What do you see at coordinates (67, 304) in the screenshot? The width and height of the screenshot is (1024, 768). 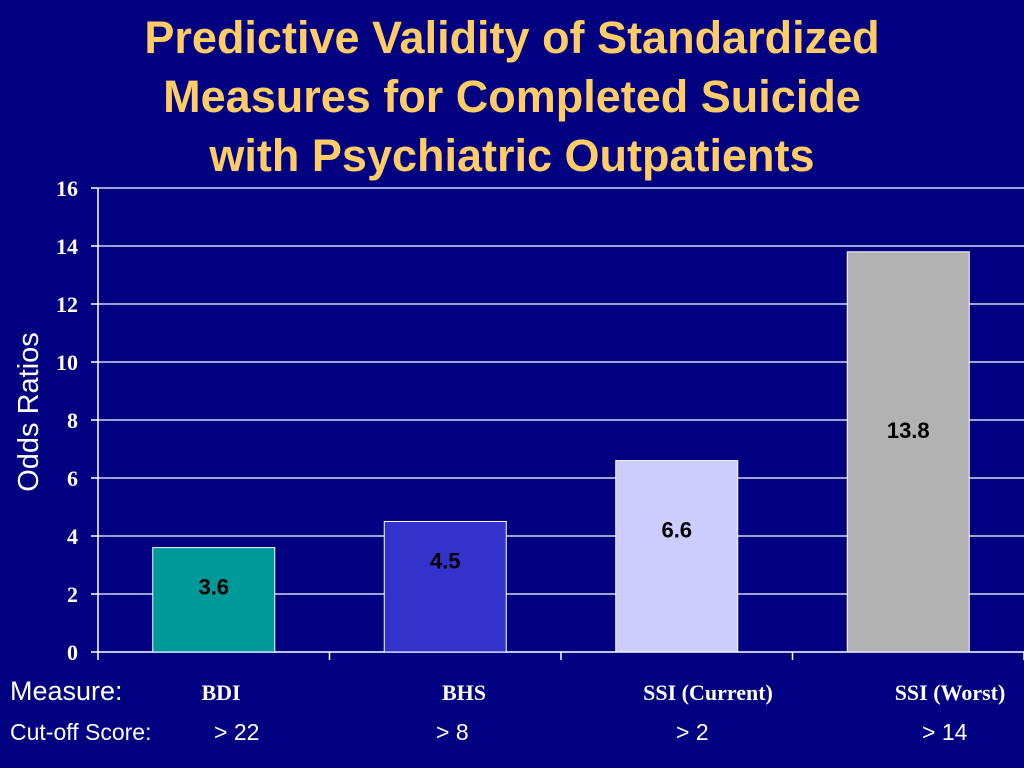 I see `y-tick-label-12: 12` at bounding box center [67, 304].